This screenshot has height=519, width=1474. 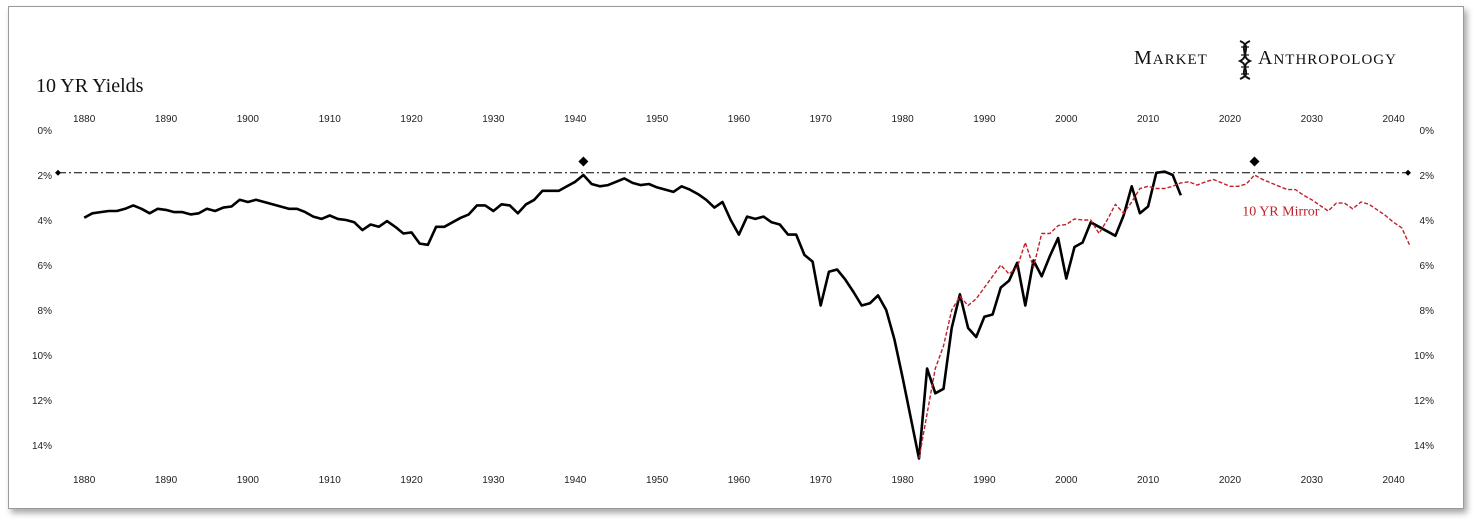 What do you see at coordinates (902, 119) in the screenshot?
I see `x-tick-label-top: 1980` at bounding box center [902, 119].